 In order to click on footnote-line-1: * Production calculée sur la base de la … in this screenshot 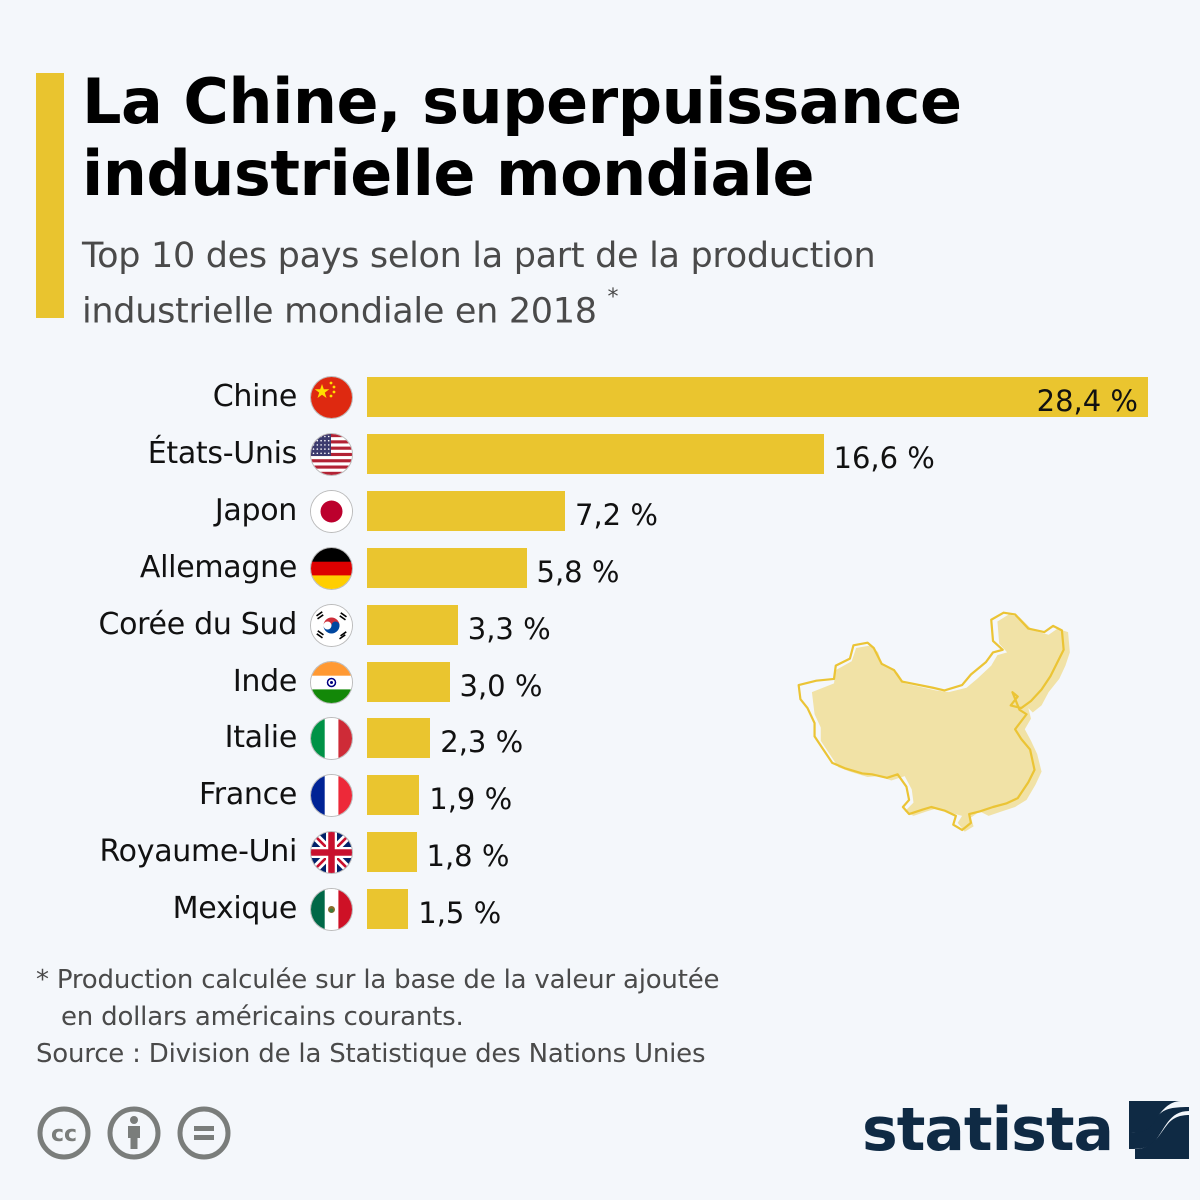, I will do `click(378, 980)`.